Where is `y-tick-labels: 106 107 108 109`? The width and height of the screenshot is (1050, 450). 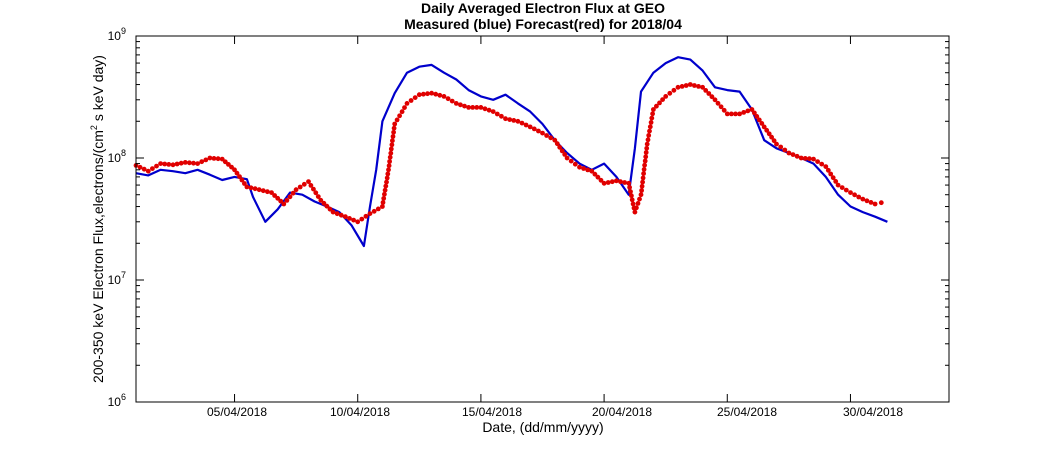 y-tick-labels: 106 107 108 109 is located at coordinates (117, 217).